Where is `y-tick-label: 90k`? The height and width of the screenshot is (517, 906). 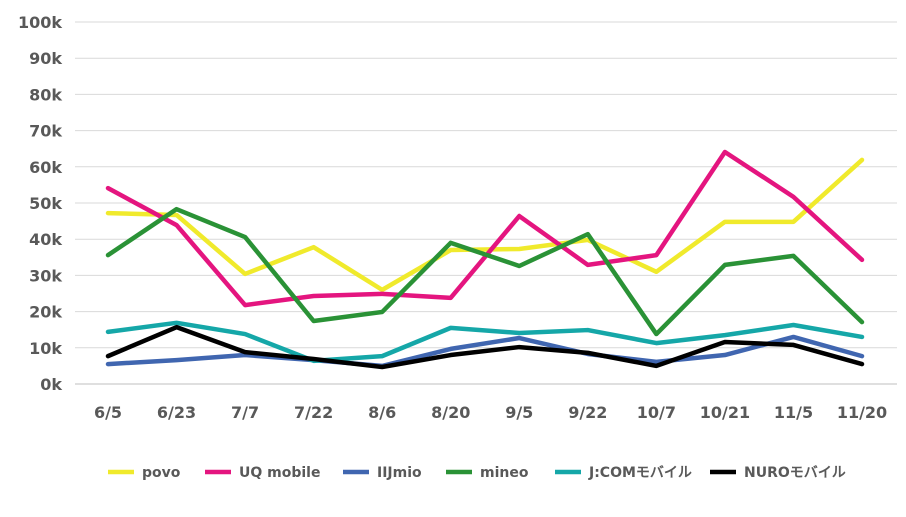 y-tick-label: 90k is located at coordinates (45, 58).